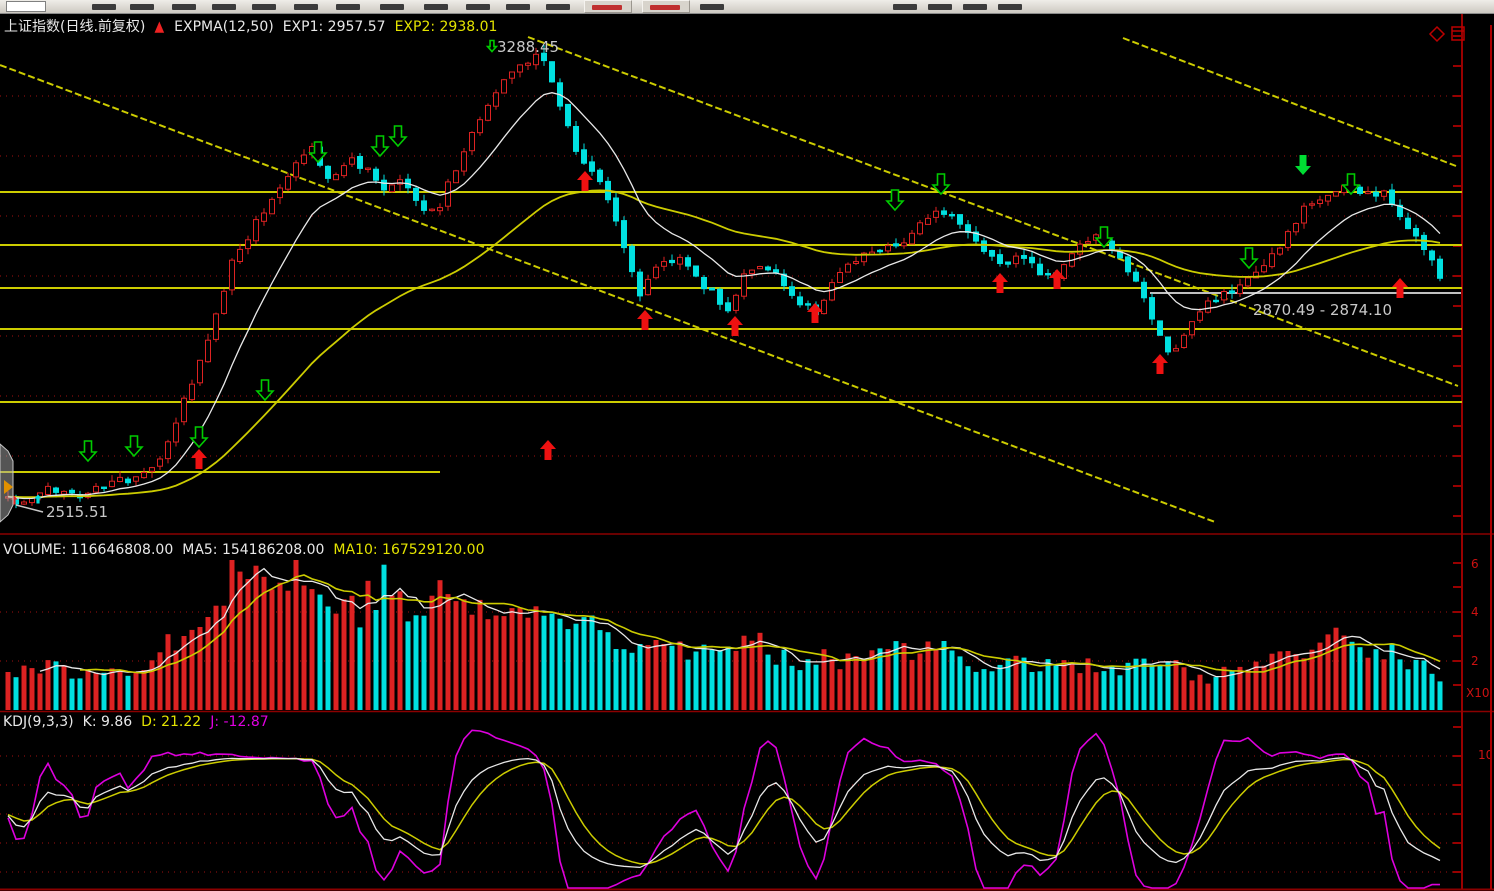 Image resolution: width=1494 pixels, height=891 pixels. Describe the element at coordinates (107, 722) in the screenshot. I see `kdj-k-value: K: 9.86` at that location.